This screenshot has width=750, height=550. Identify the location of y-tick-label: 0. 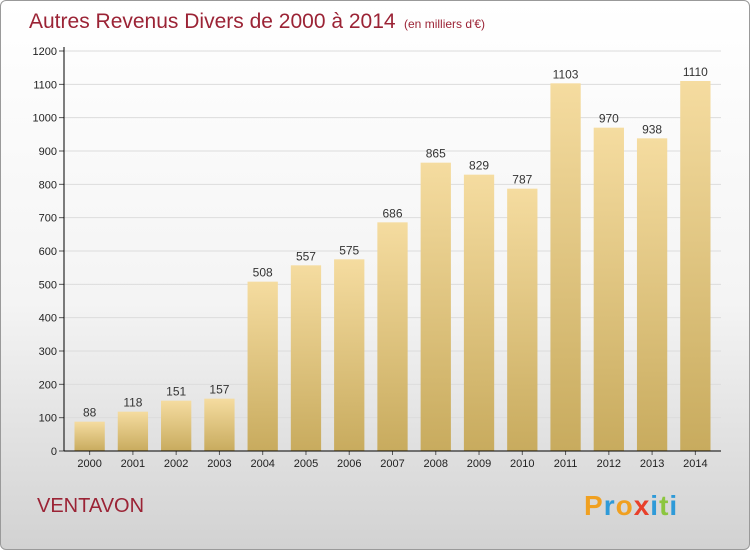
(54, 452).